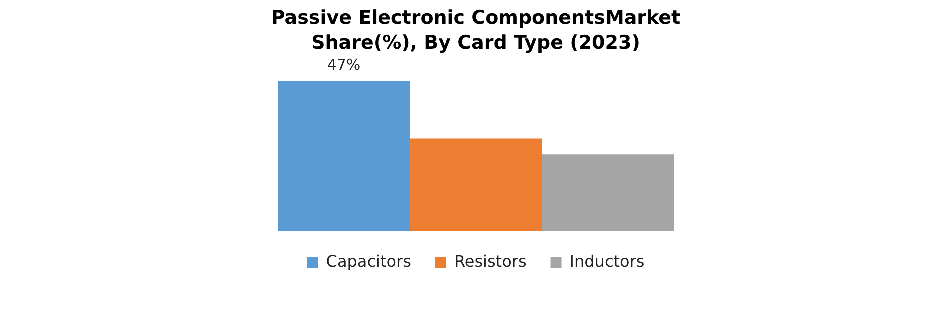 The height and width of the screenshot is (321, 952). Describe the element at coordinates (607, 262) in the screenshot. I see `legend-label: Inductors` at that location.